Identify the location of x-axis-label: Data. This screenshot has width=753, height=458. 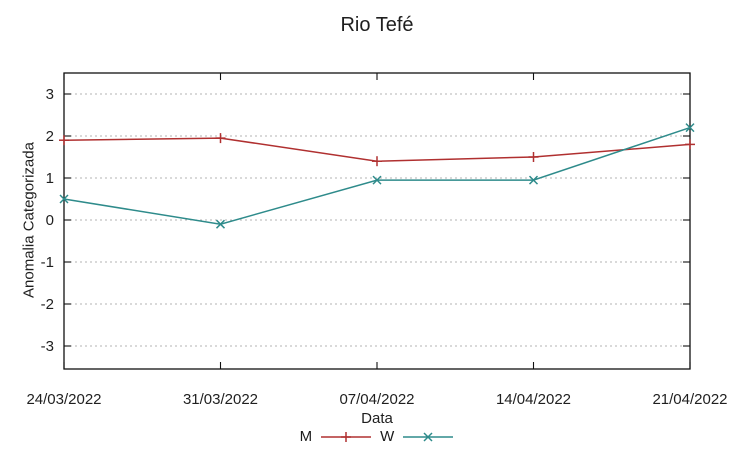
(377, 418).